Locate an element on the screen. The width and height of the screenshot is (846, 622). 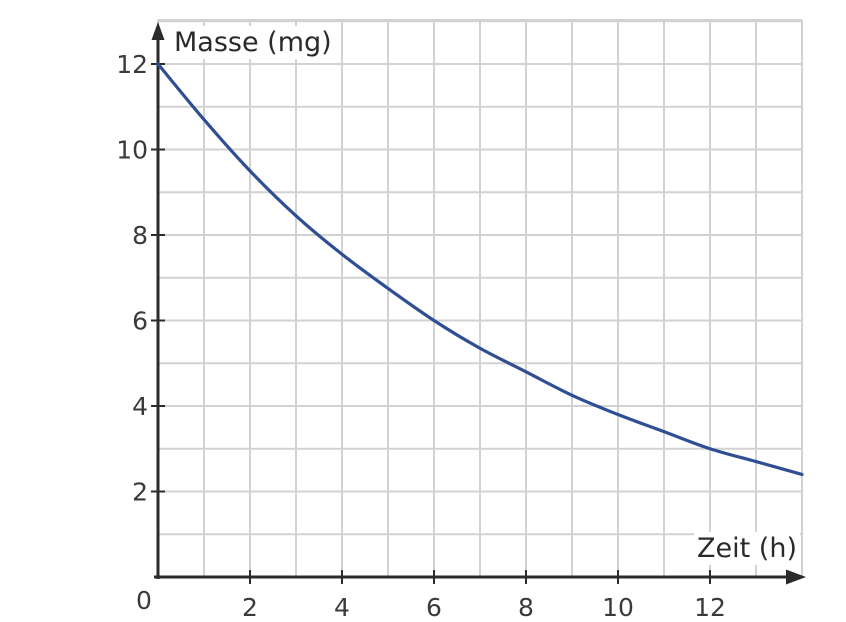
y-axis-label-background is located at coordinates (253, 42).